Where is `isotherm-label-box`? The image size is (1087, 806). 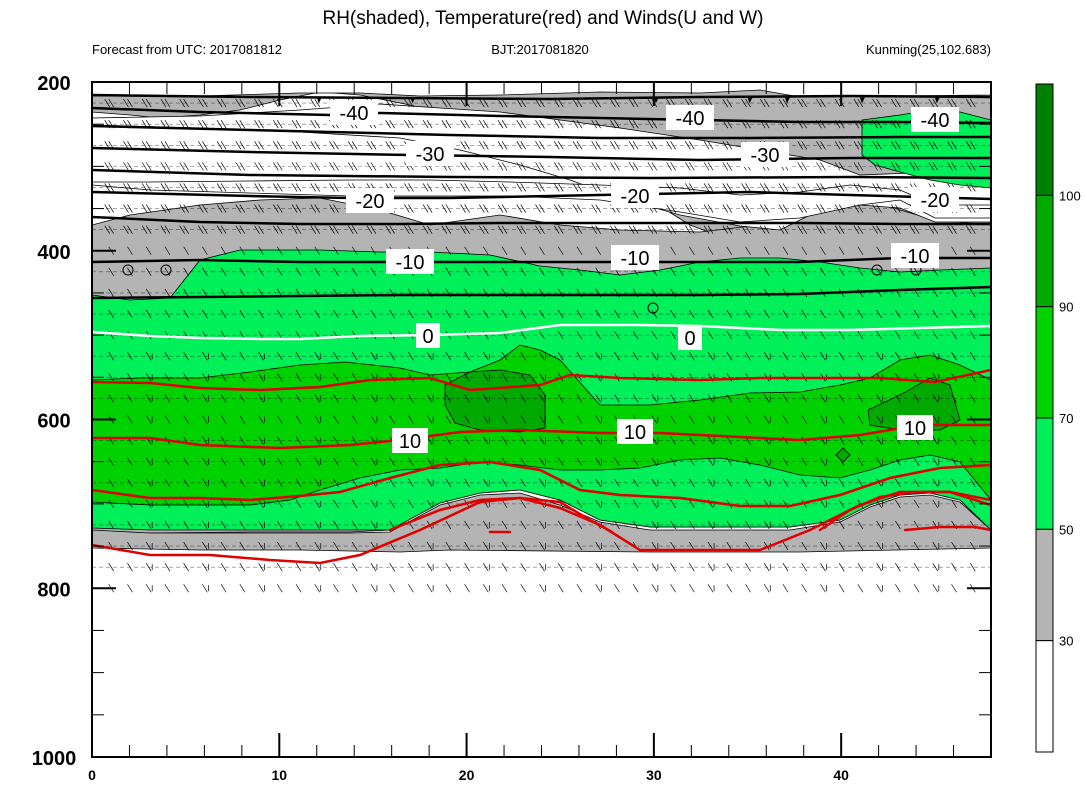
isotherm-label-box is located at coordinates (354, 112).